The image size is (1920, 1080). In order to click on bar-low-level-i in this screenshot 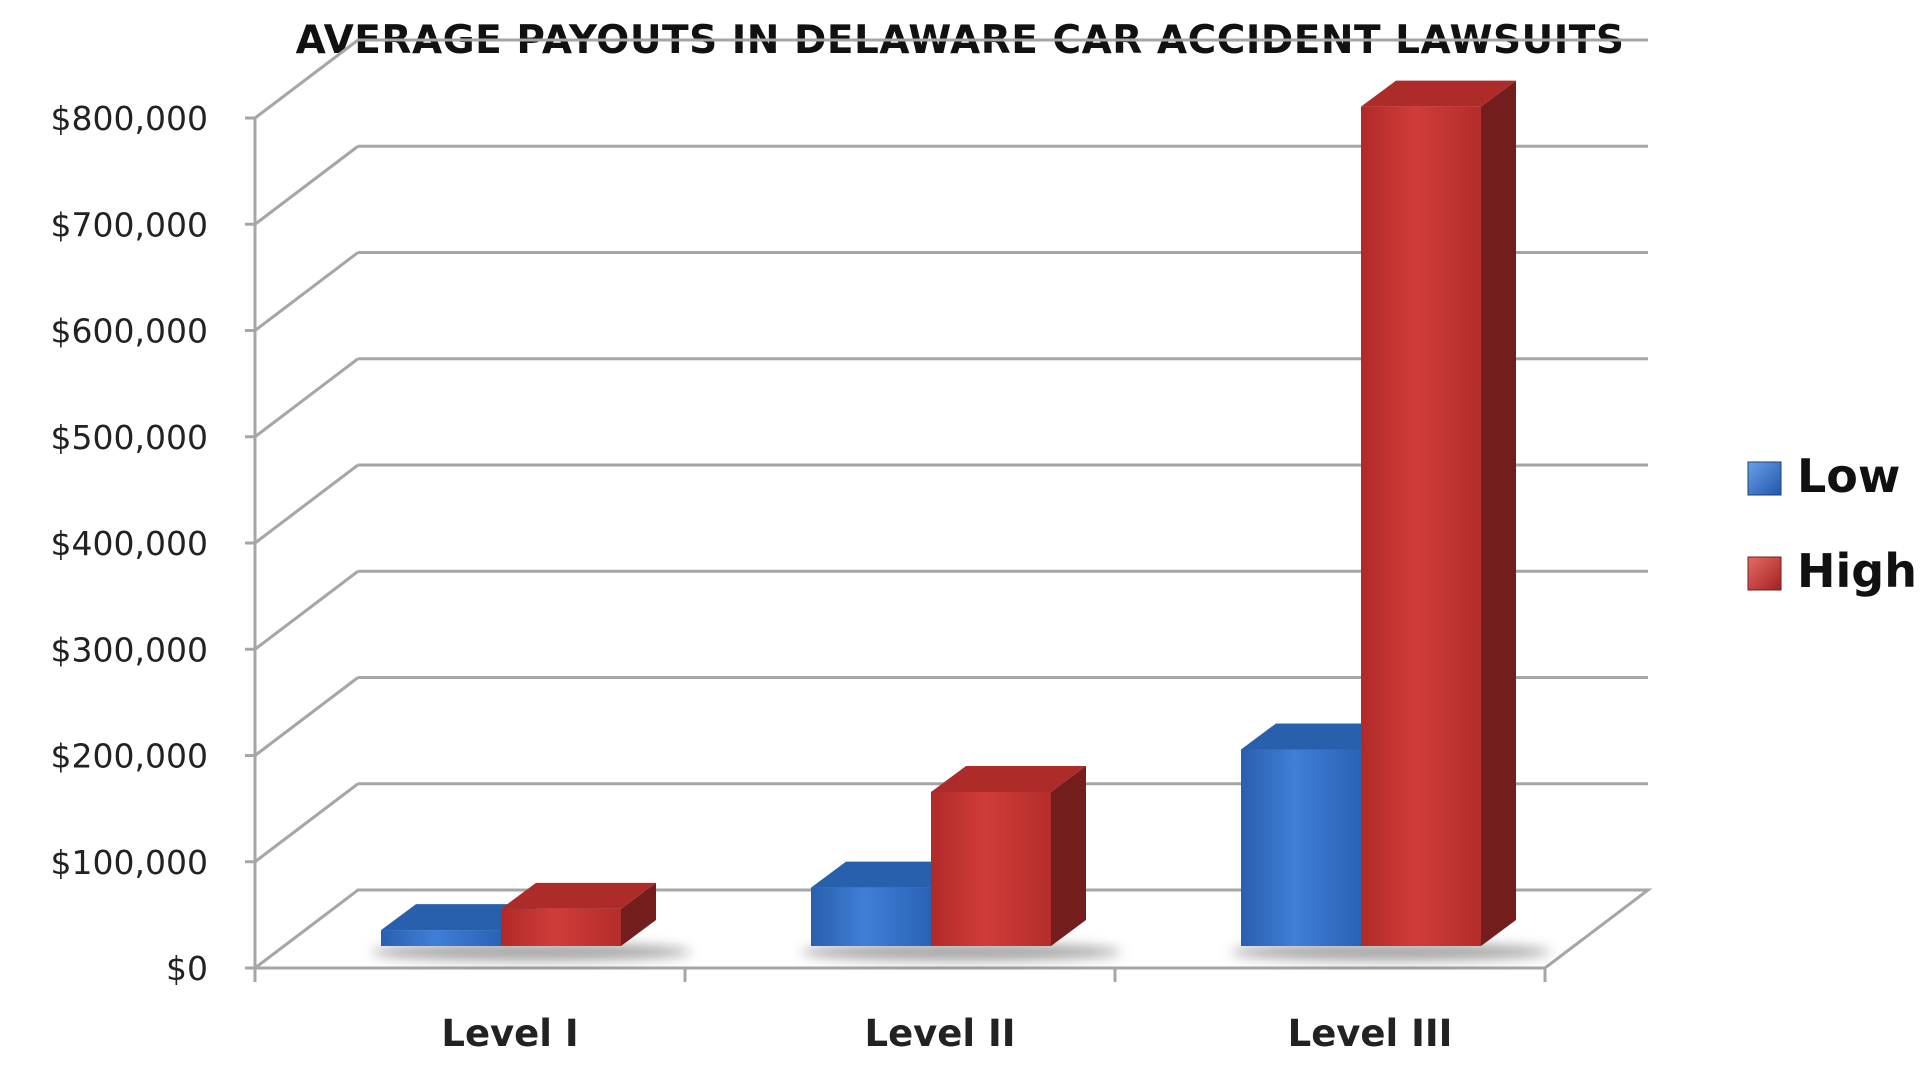, I will do `click(441, 938)`.